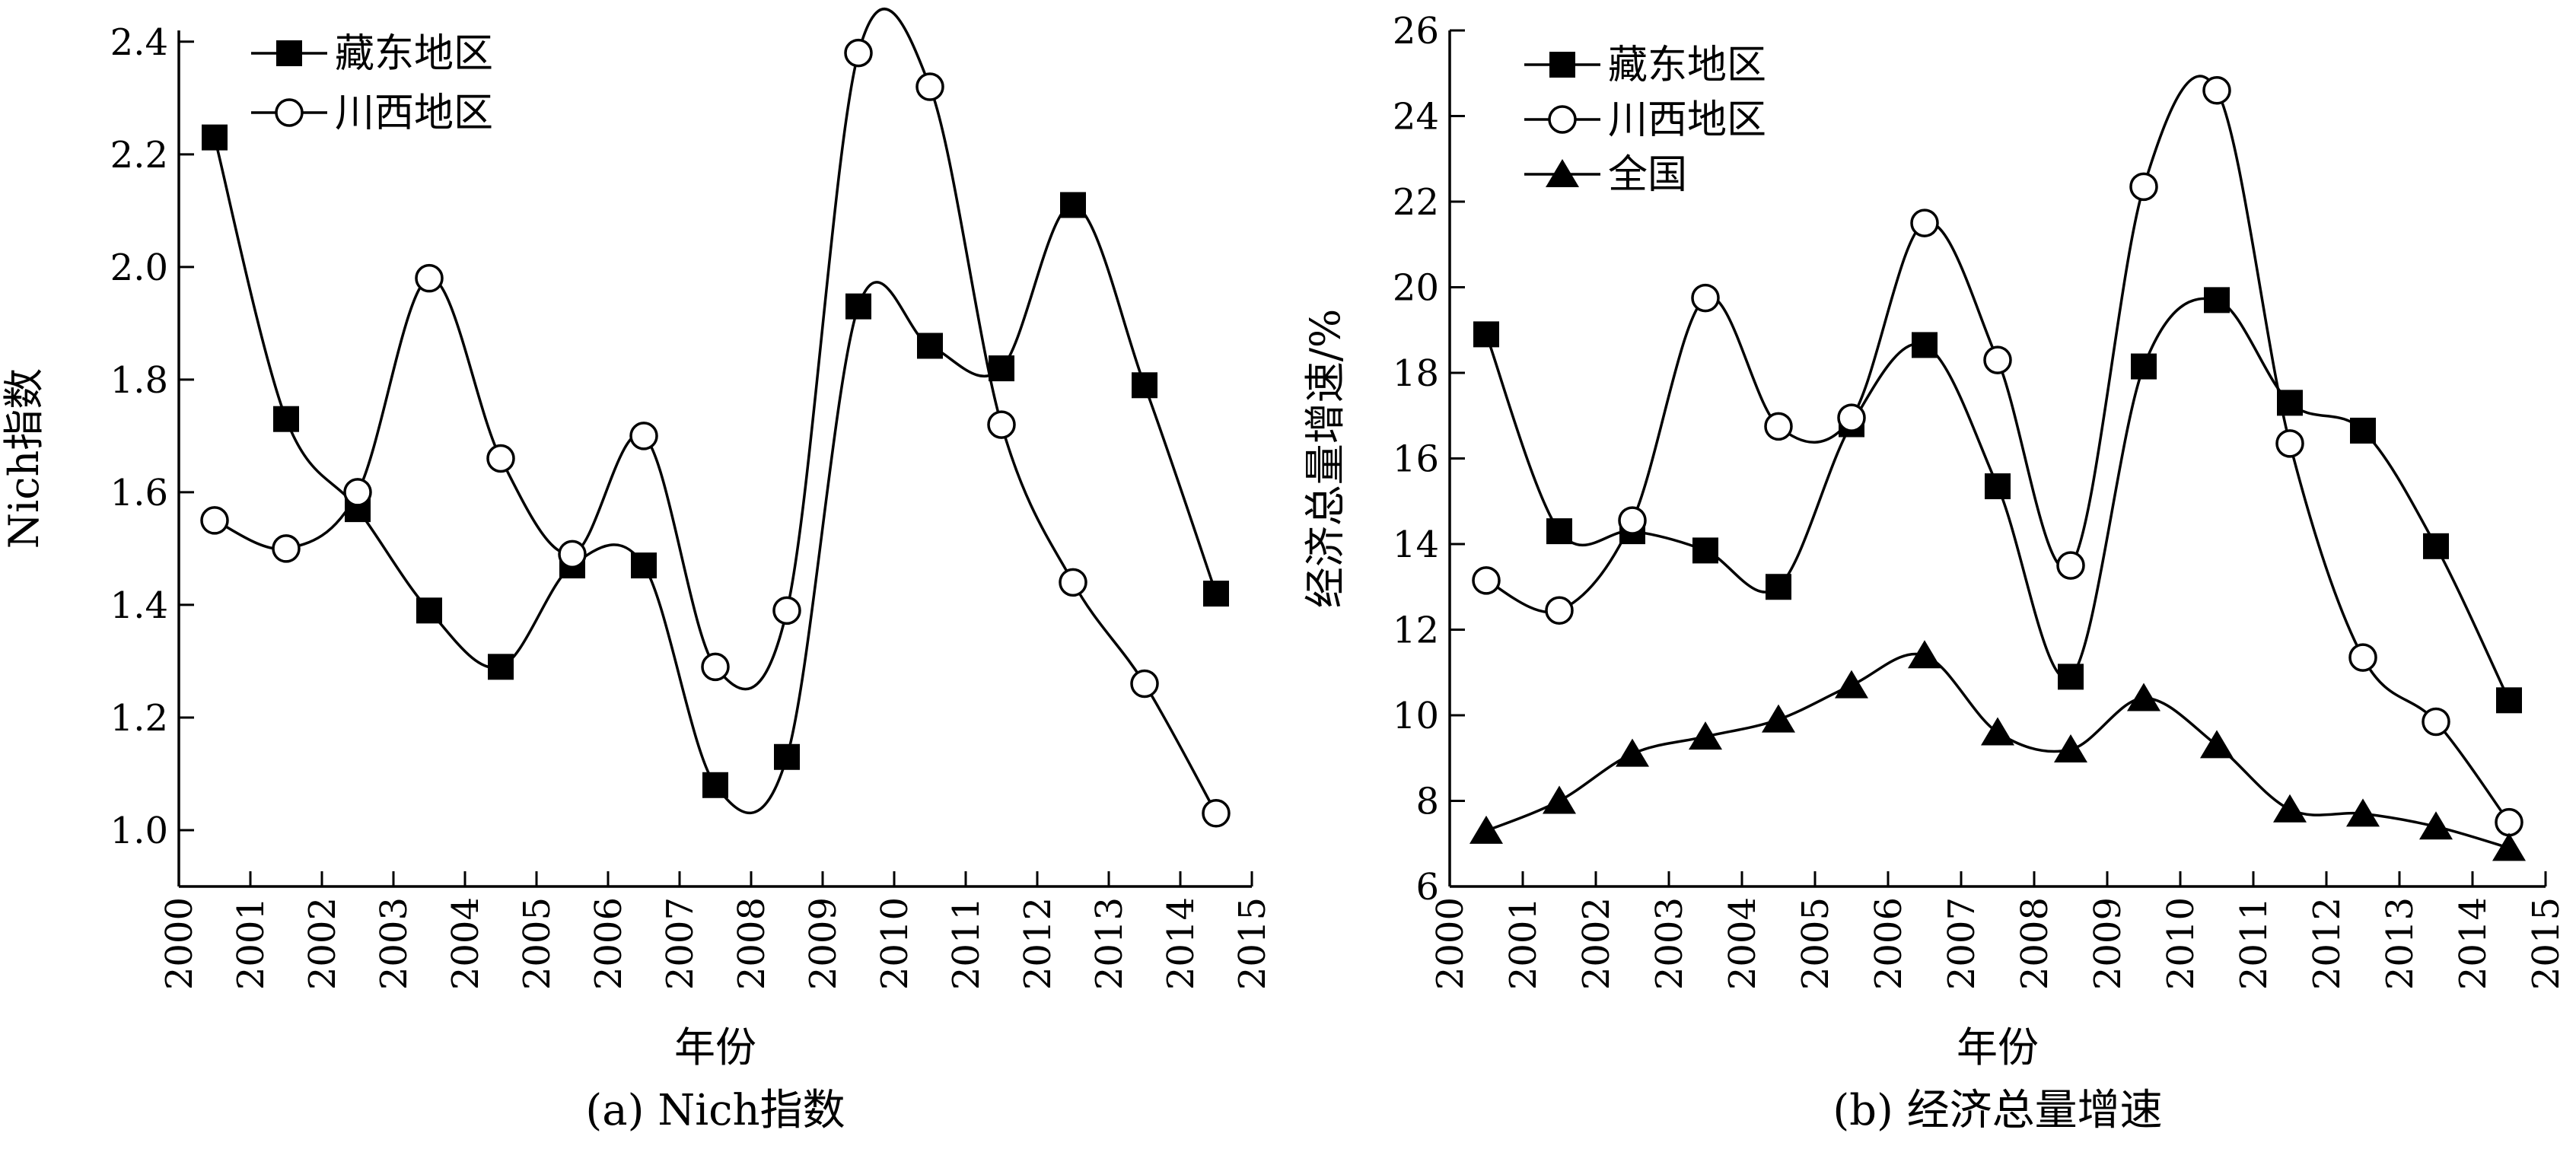  Describe the element at coordinates (1605, 175) in the screenshot. I see `legend-entry: 全国` at that location.